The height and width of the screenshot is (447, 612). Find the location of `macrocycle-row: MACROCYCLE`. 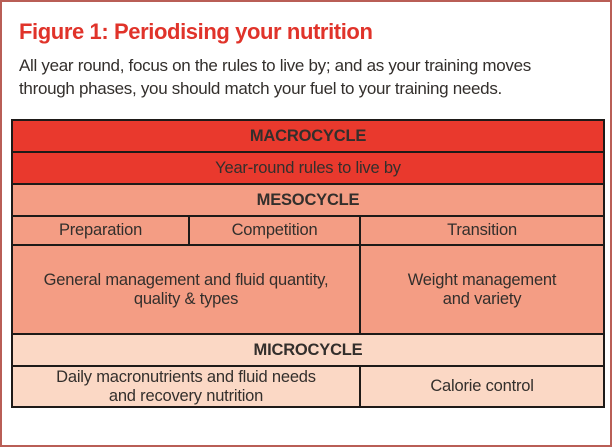

macrocycle-row: MACROCYCLE is located at coordinates (308, 136).